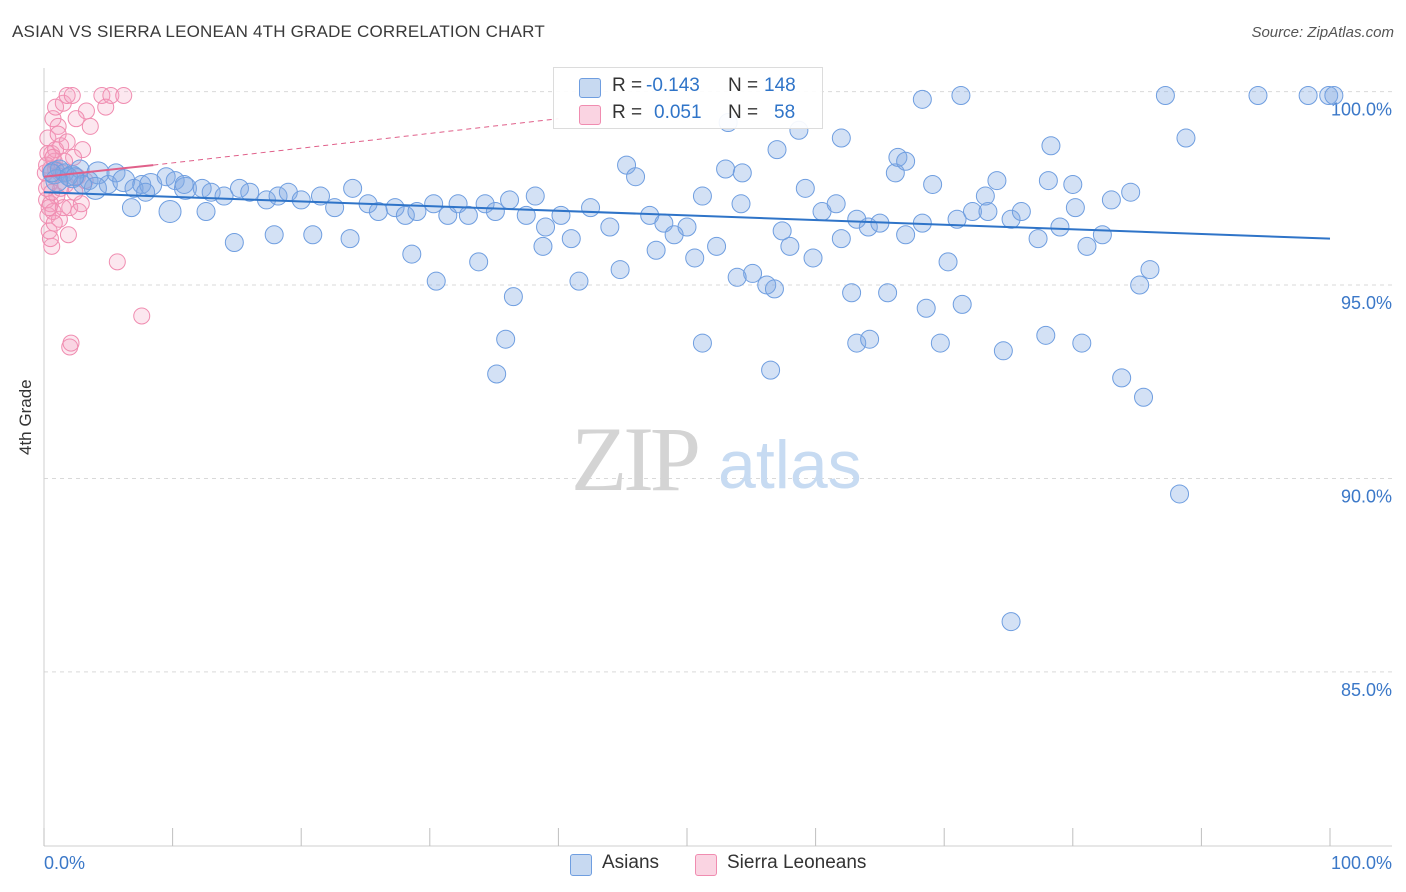  What do you see at coordinates (627, 85) in the screenshot?
I see `legend-r-label: R =` at bounding box center [627, 85].